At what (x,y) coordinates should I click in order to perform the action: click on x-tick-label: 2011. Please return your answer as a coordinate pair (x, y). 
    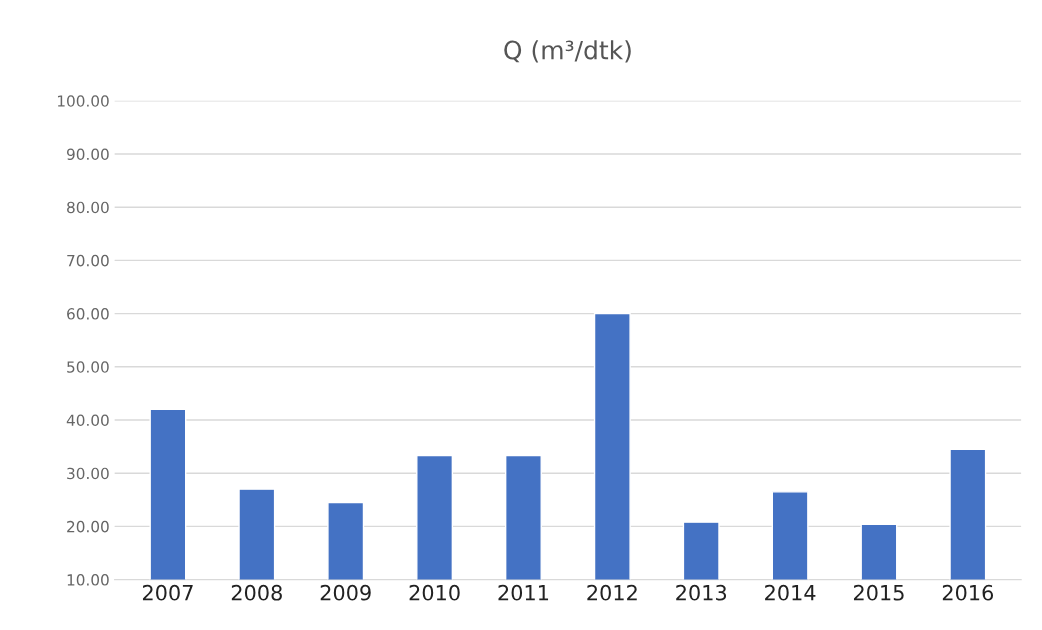
    Looking at the image, I should click on (523, 592).